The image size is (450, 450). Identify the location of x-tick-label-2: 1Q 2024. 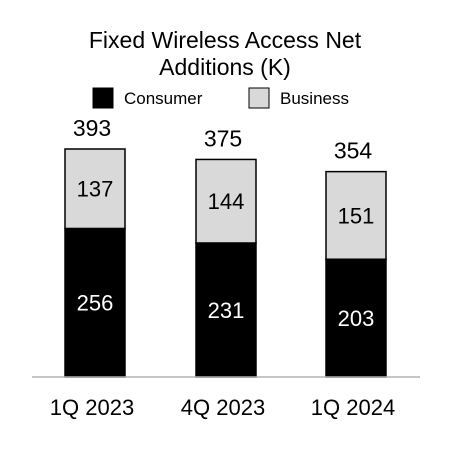
(353, 407).